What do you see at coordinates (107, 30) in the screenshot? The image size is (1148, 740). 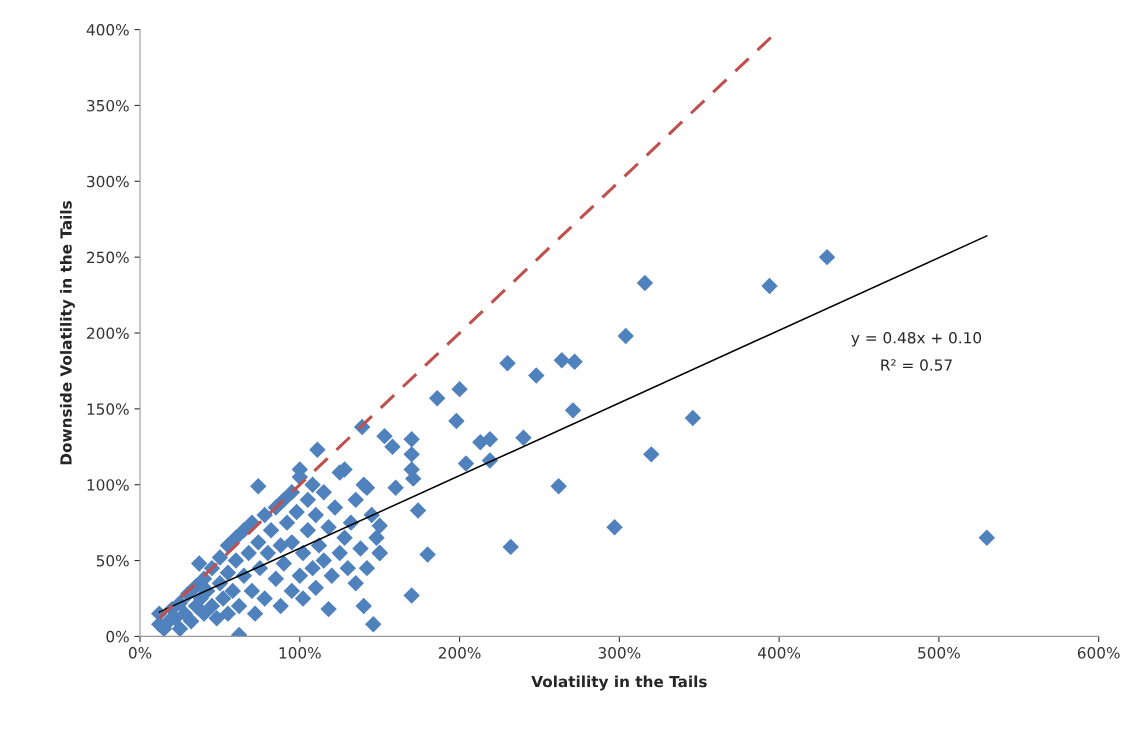 I see `y-tick-label: 400%` at bounding box center [107, 30].